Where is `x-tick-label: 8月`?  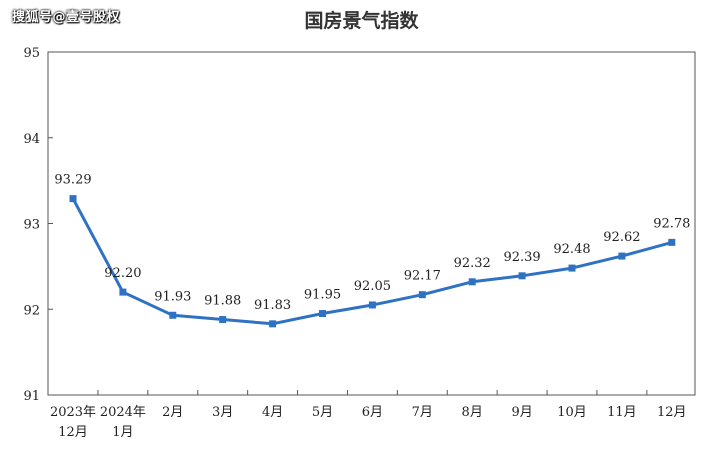
x-tick-label: 8月 is located at coordinates (472, 412).